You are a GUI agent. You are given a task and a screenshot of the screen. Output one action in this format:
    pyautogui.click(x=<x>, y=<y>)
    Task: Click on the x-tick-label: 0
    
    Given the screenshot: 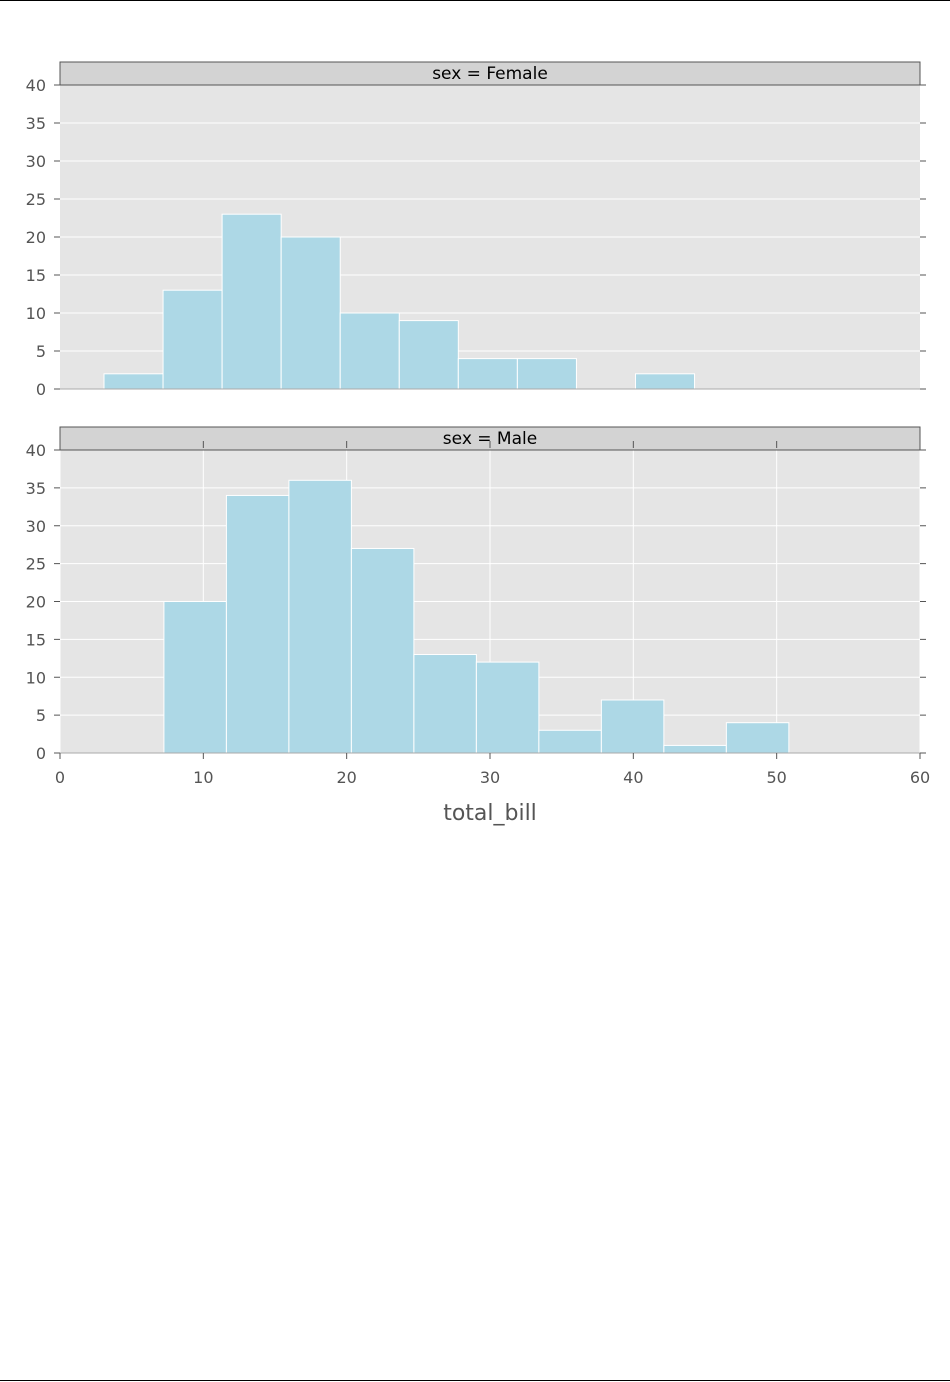 What is the action you would take?
    pyautogui.click(x=60, y=777)
    